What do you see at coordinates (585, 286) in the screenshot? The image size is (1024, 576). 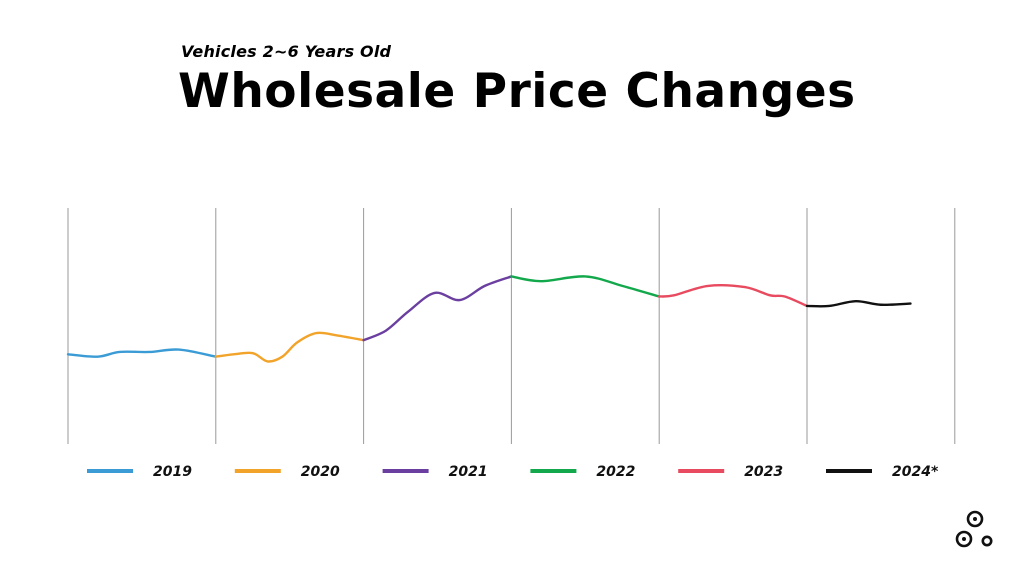 I see `series-line-2022` at bounding box center [585, 286].